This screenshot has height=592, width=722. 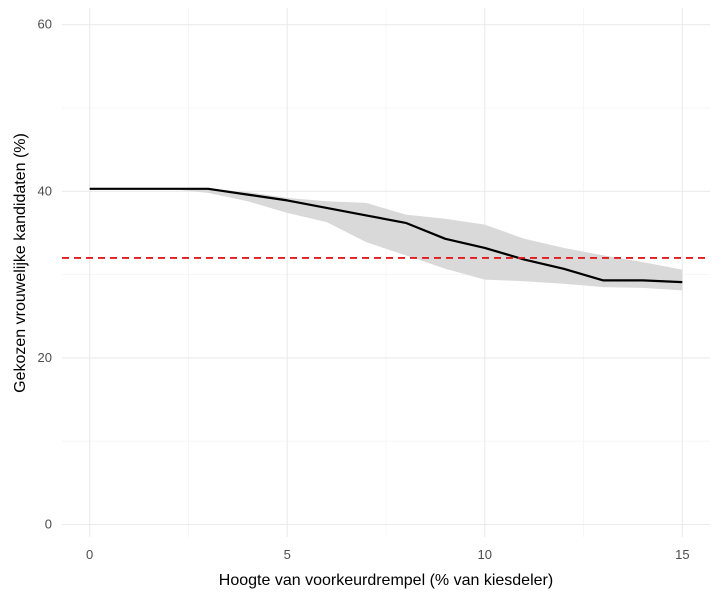 What do you see at coordinates (45, 274) in the screenshot?
I see `y-axis-ticks: 0 20 40 60` at bounding box center [45, 274].